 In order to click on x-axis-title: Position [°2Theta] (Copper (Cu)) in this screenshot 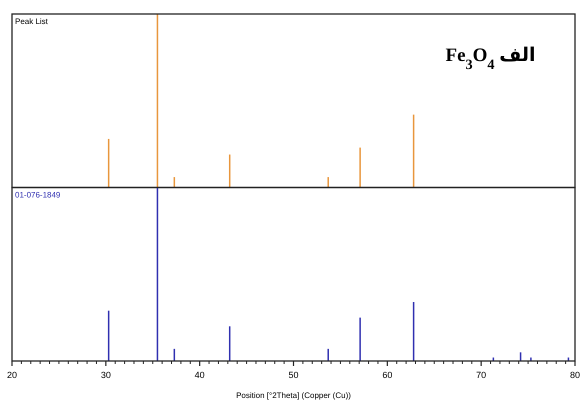, I will do `click(294, 395)`.